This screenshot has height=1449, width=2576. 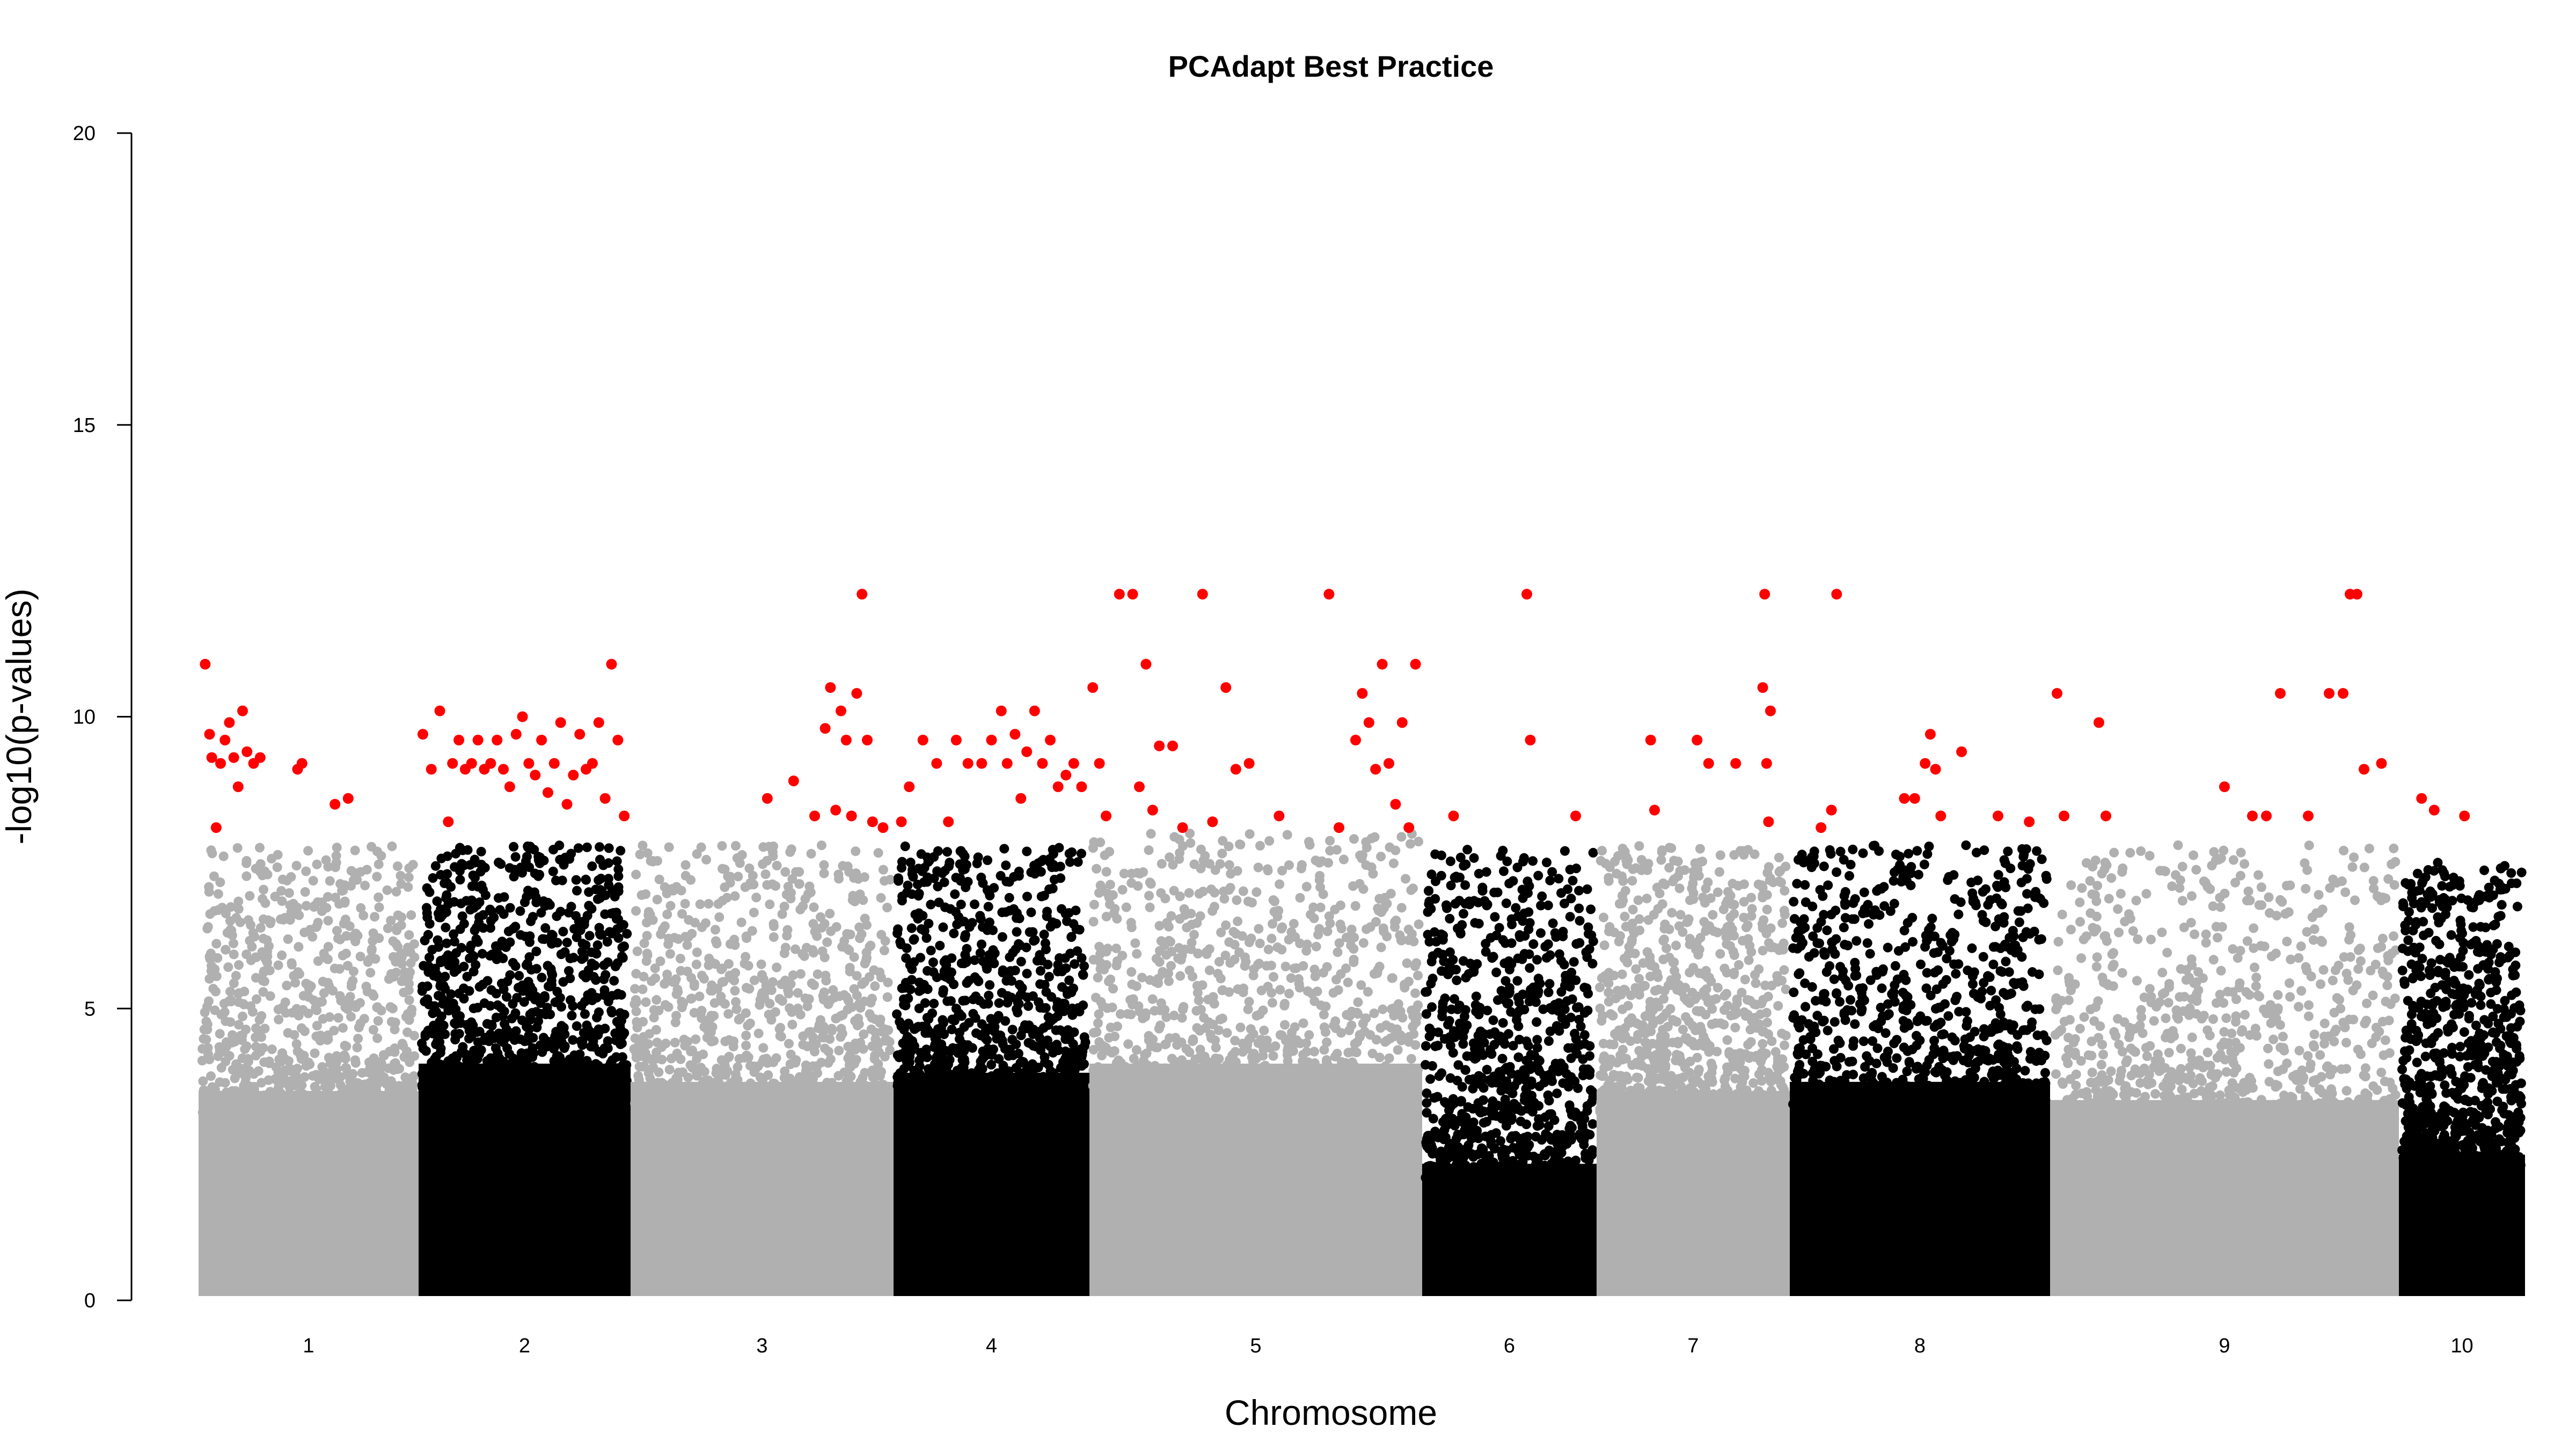 What do you see at coordinates (90, 1009) in the screenshot?
I see `y-tick-label: 5` at bounding box center [90, 1009].